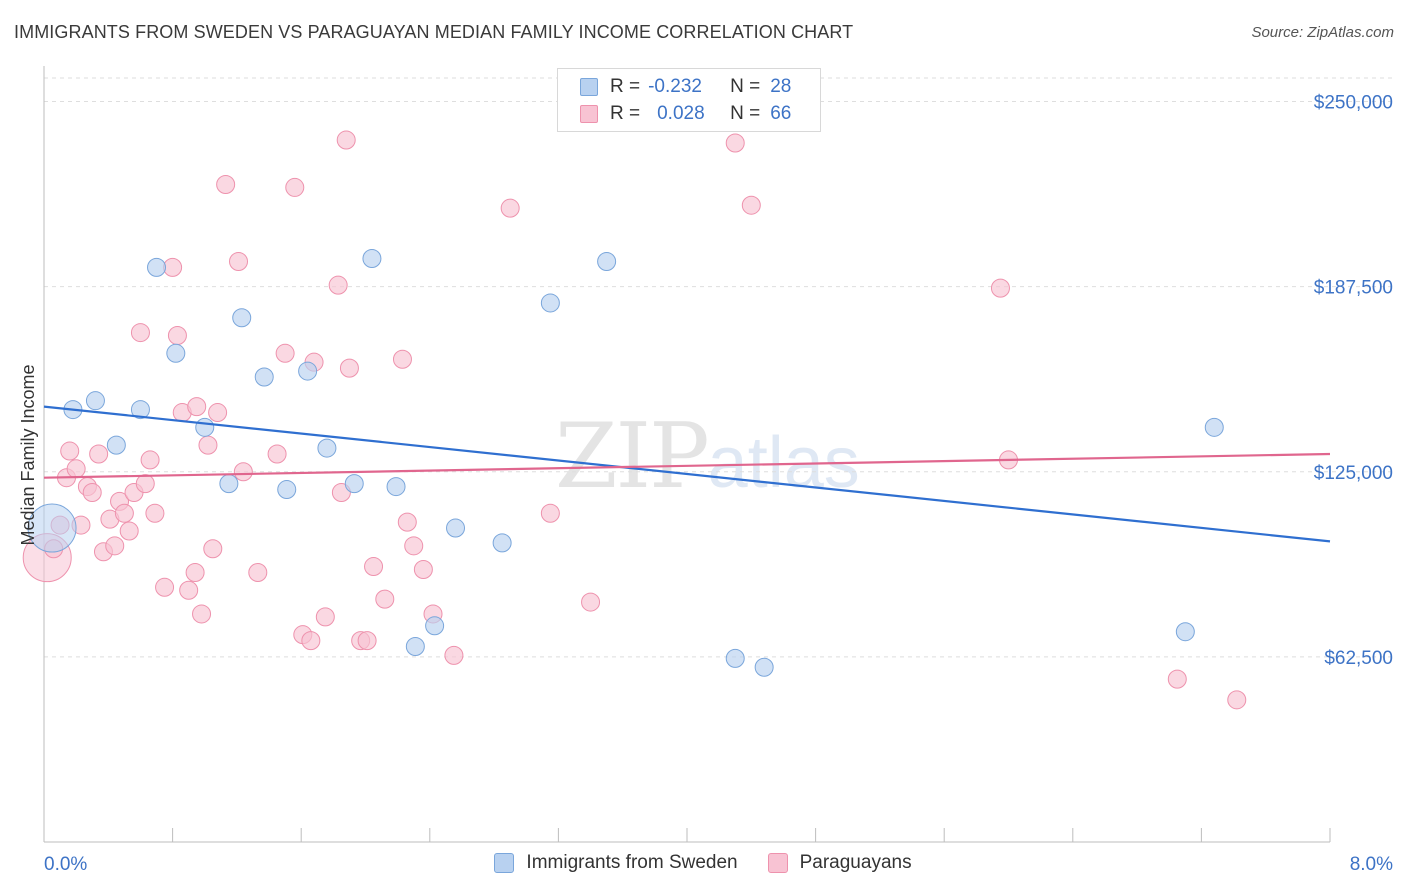 The image size is (1406, 892). I want to click on watermark-zip: ZIP, so click(632, 456).